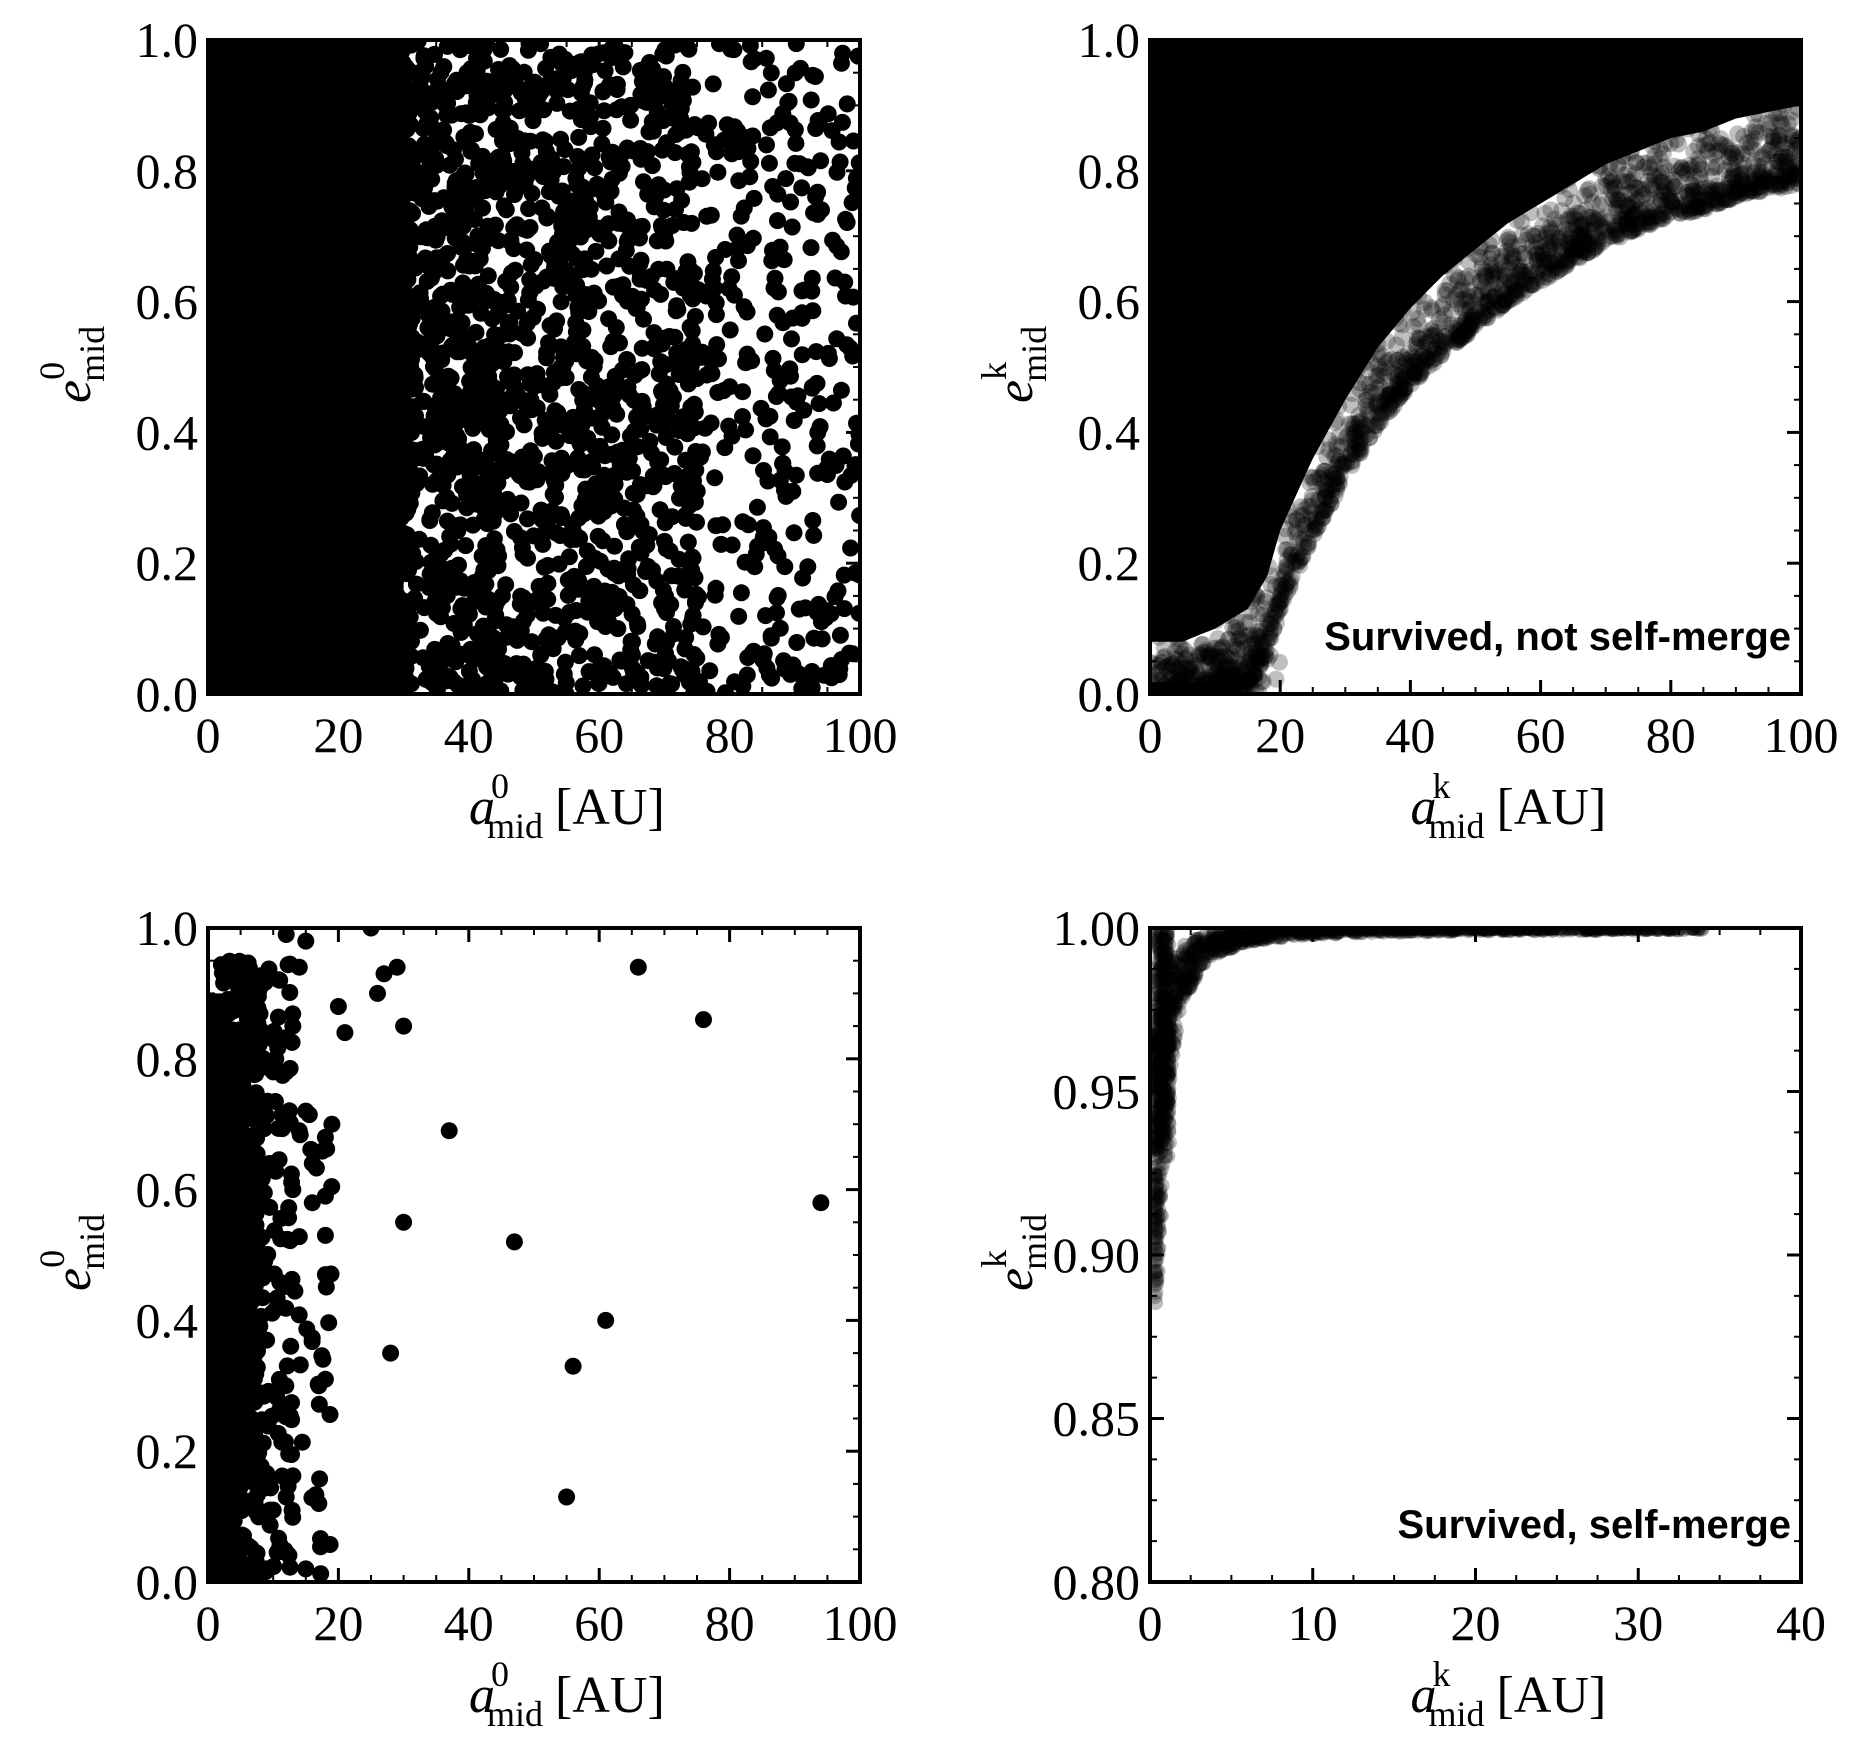 The image size is (1874, 1759). Describe the element at coordinates (167, 1582) in the screenshot. I see `y-tick-label-bottom-left-0: 0.0` at that location.